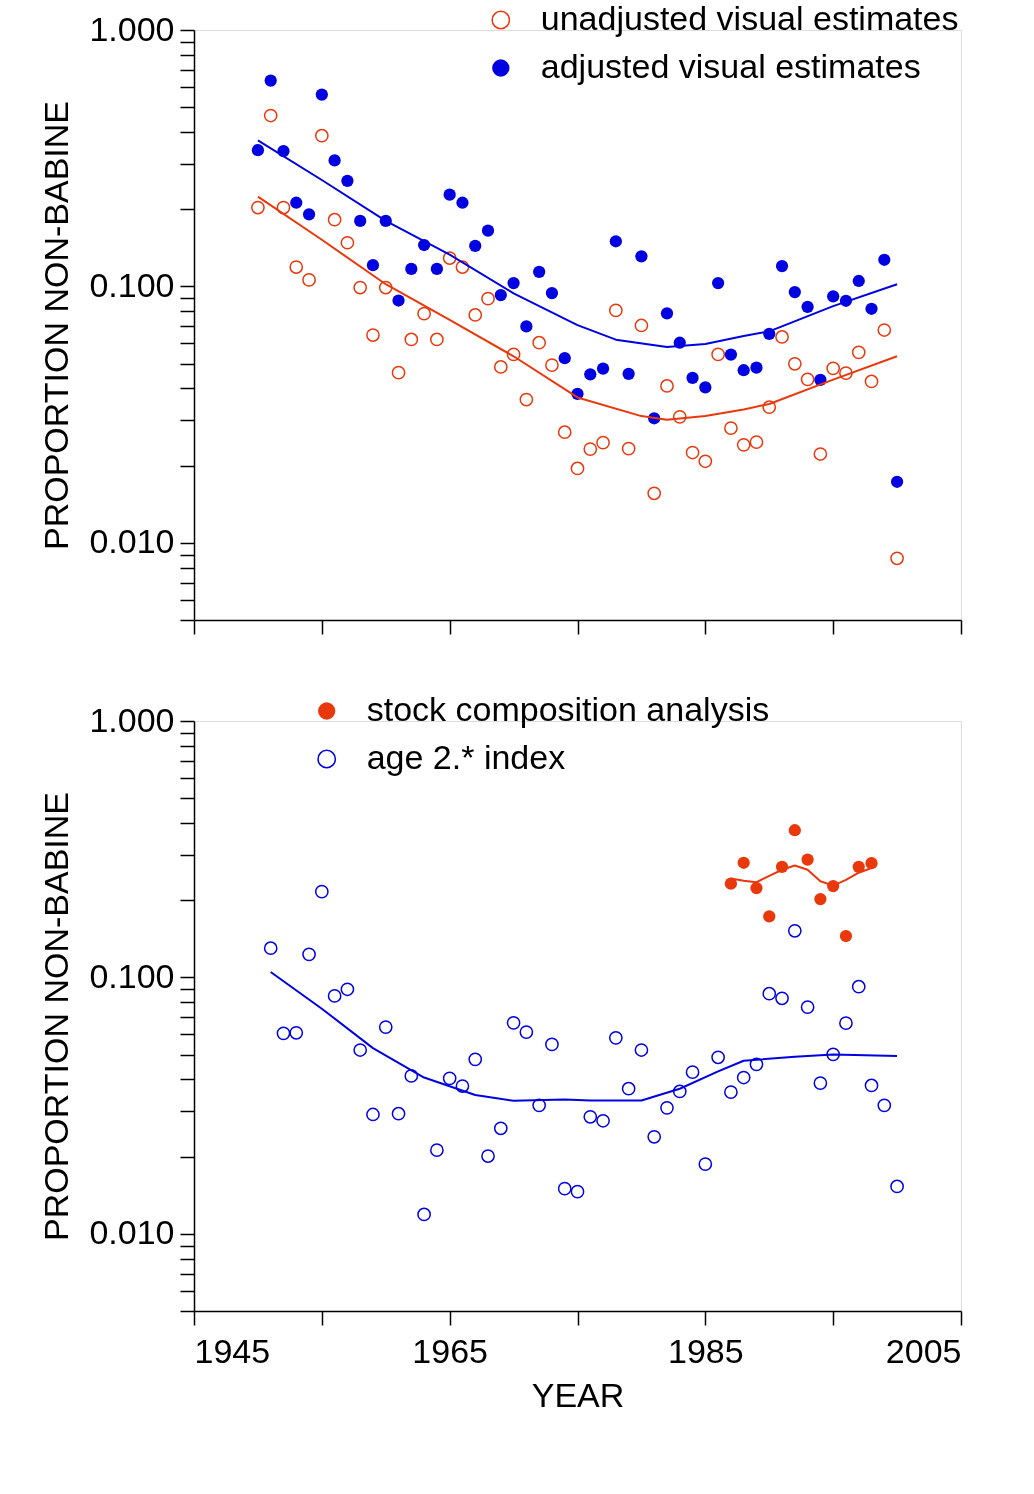  What do you see at coordinates (578, 1394) in the screenshot?
I see `x-axis-title: YEAR` at bounding box center [578, 1394].